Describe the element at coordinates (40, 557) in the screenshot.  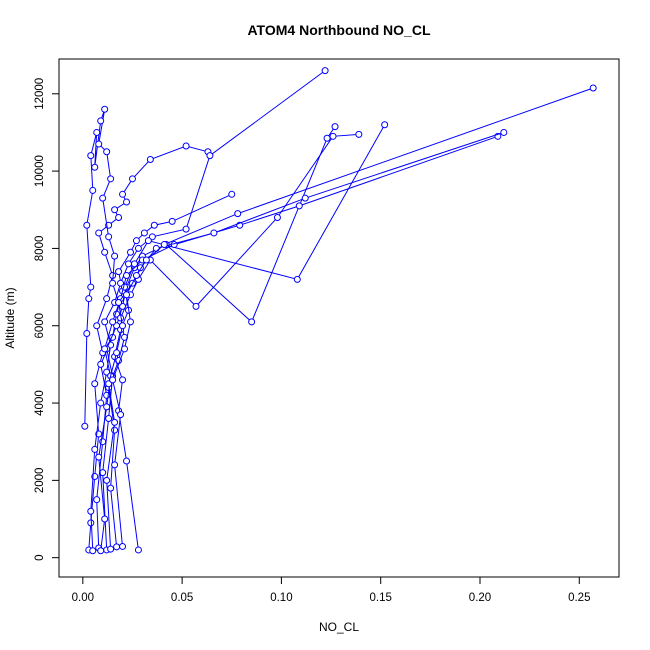
I see `y-tick-label: 0` at that location.